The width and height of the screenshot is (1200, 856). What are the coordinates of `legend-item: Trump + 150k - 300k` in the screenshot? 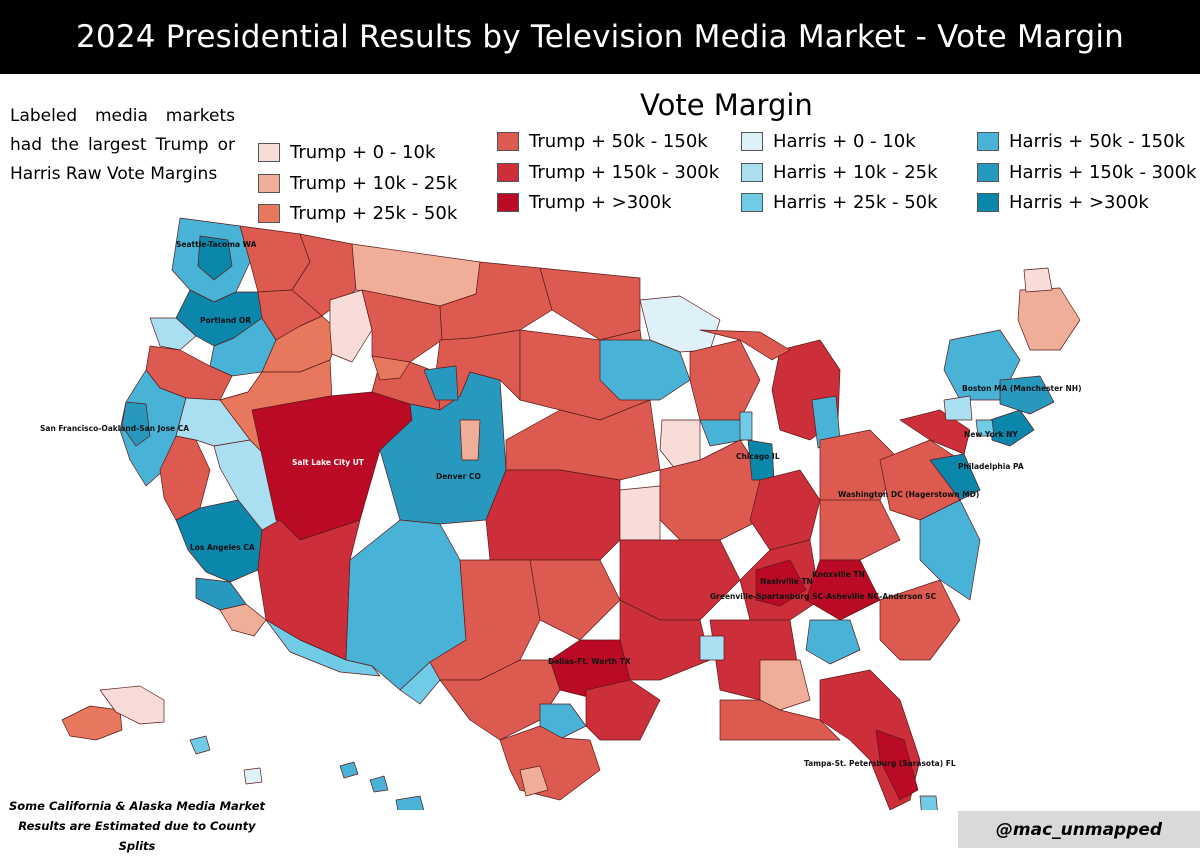 It's located at (608, 172).